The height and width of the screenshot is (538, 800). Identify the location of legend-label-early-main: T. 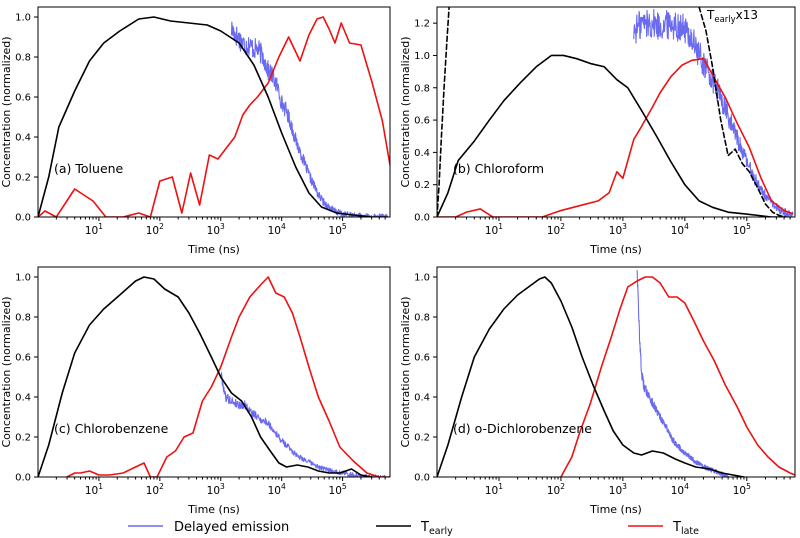
(424, 527).